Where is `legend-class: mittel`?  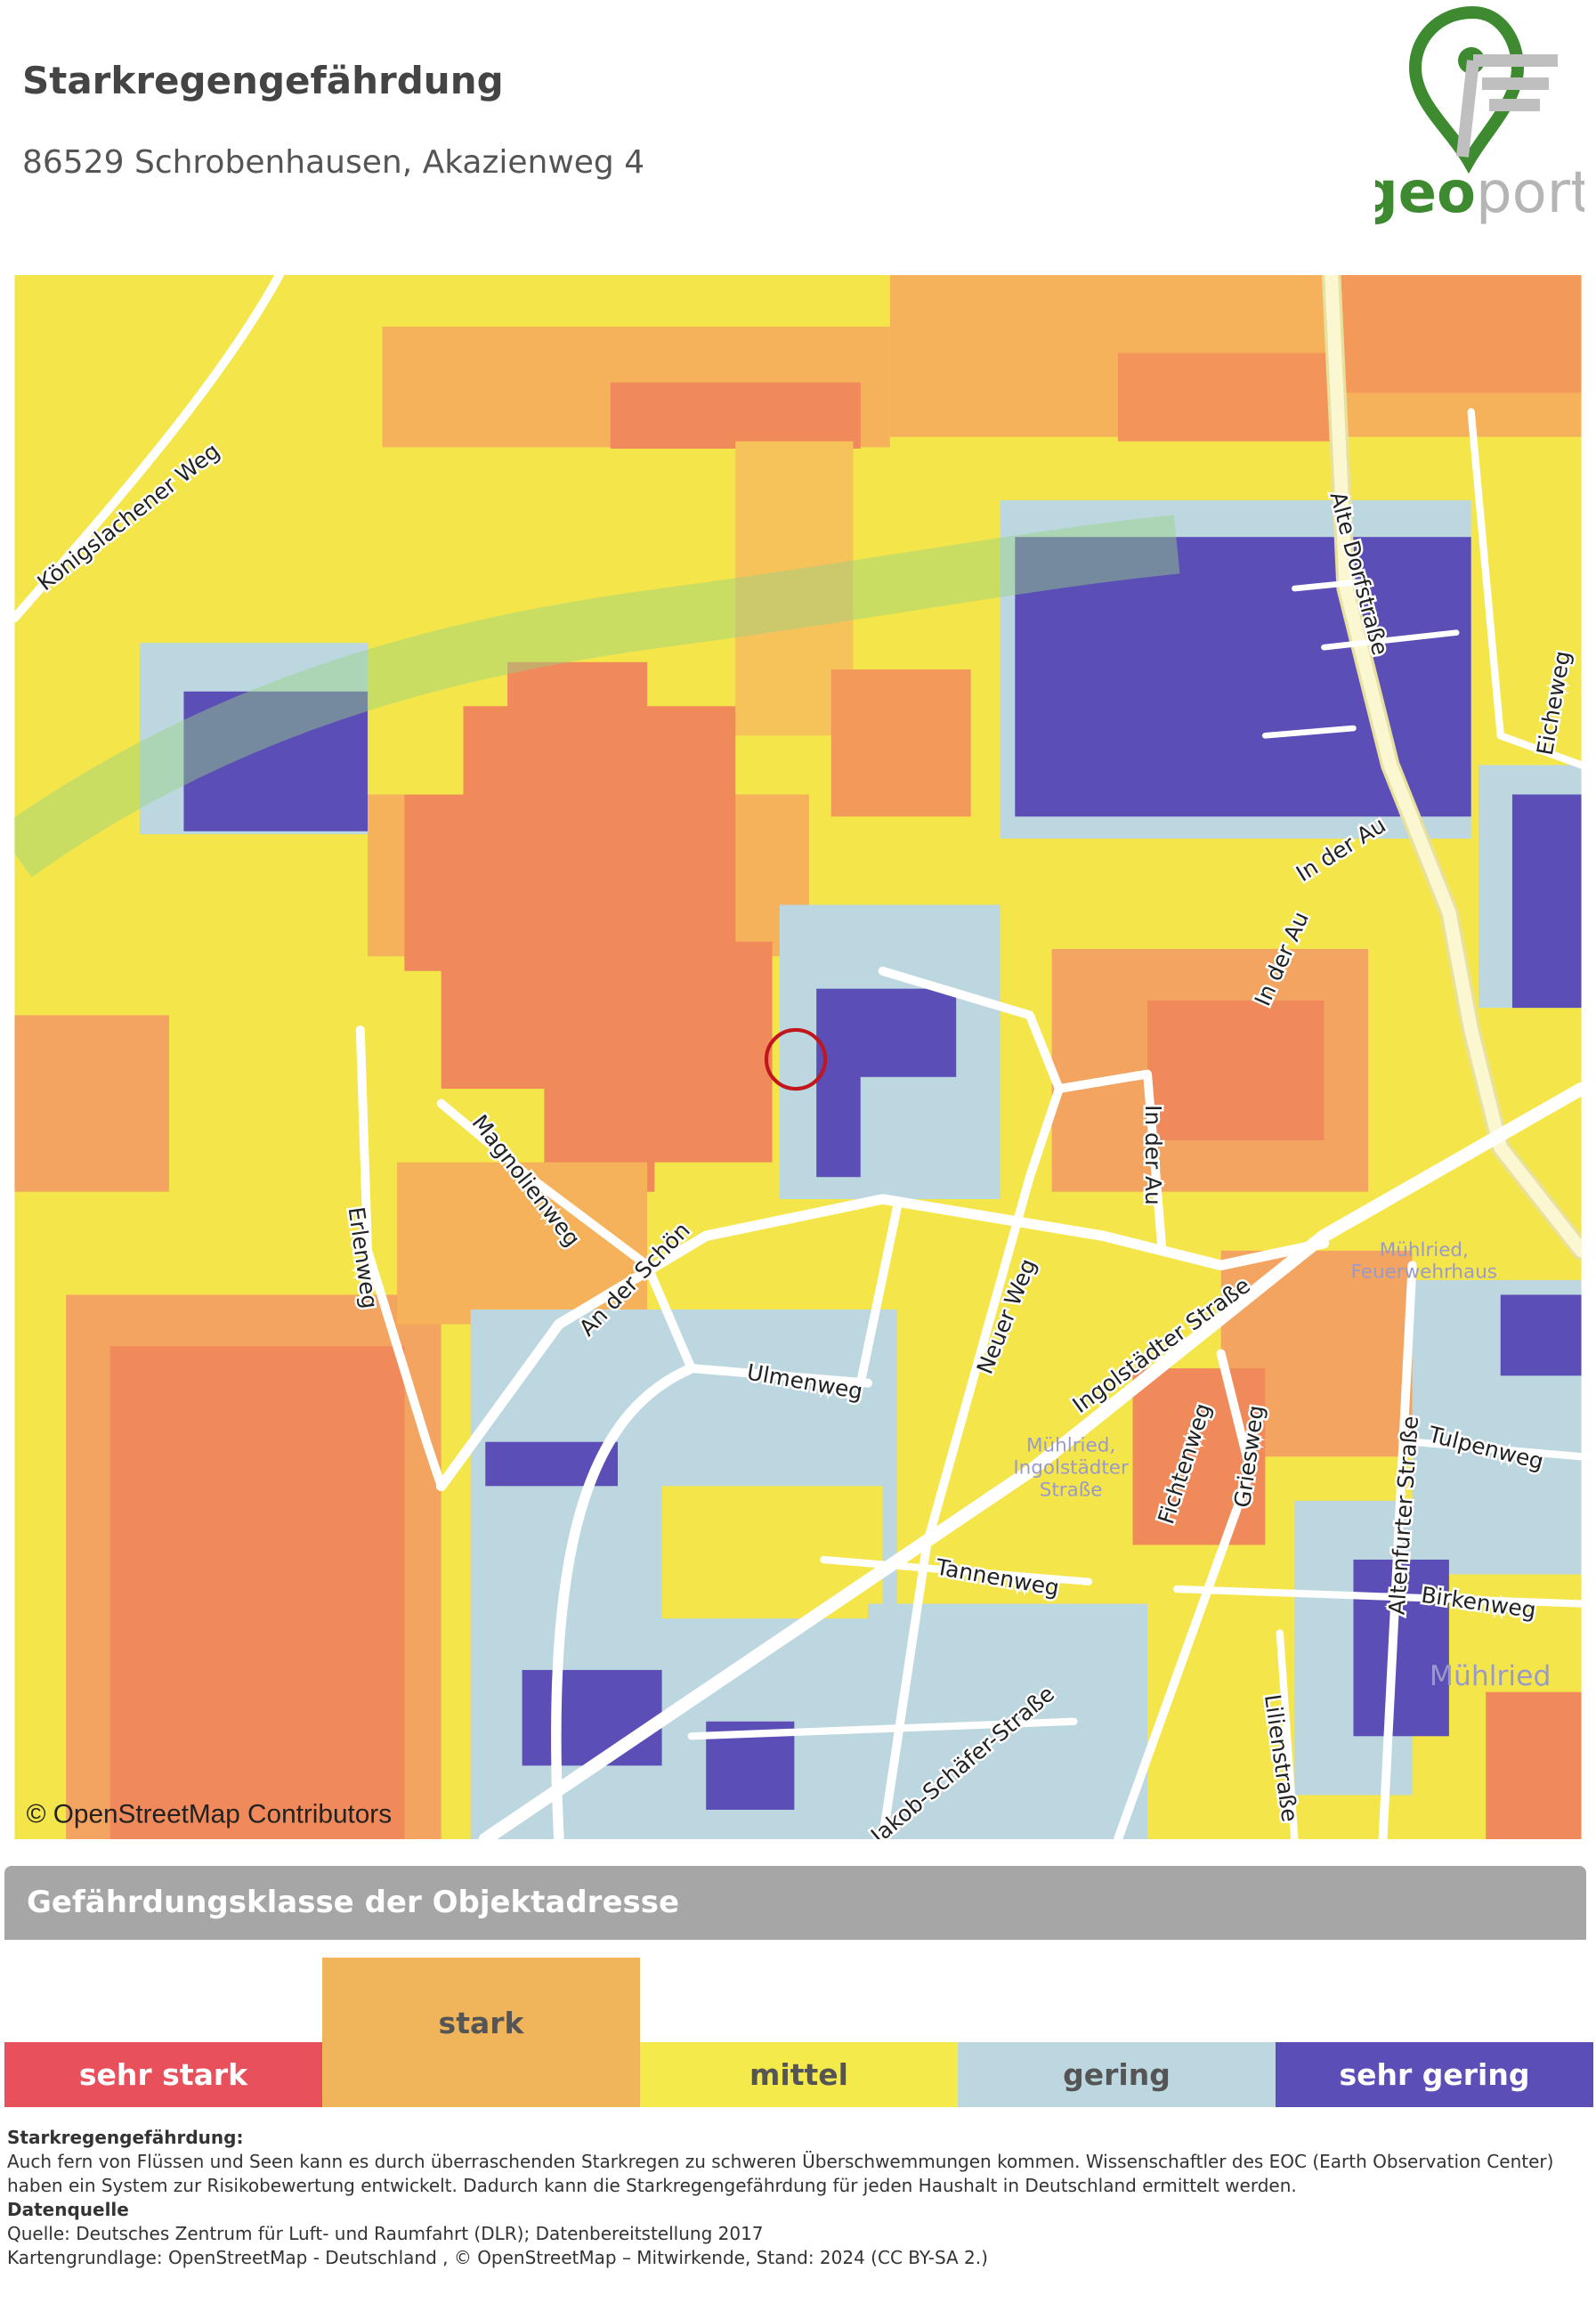
legend-class: mittel is located at coordinates (799, 2074).